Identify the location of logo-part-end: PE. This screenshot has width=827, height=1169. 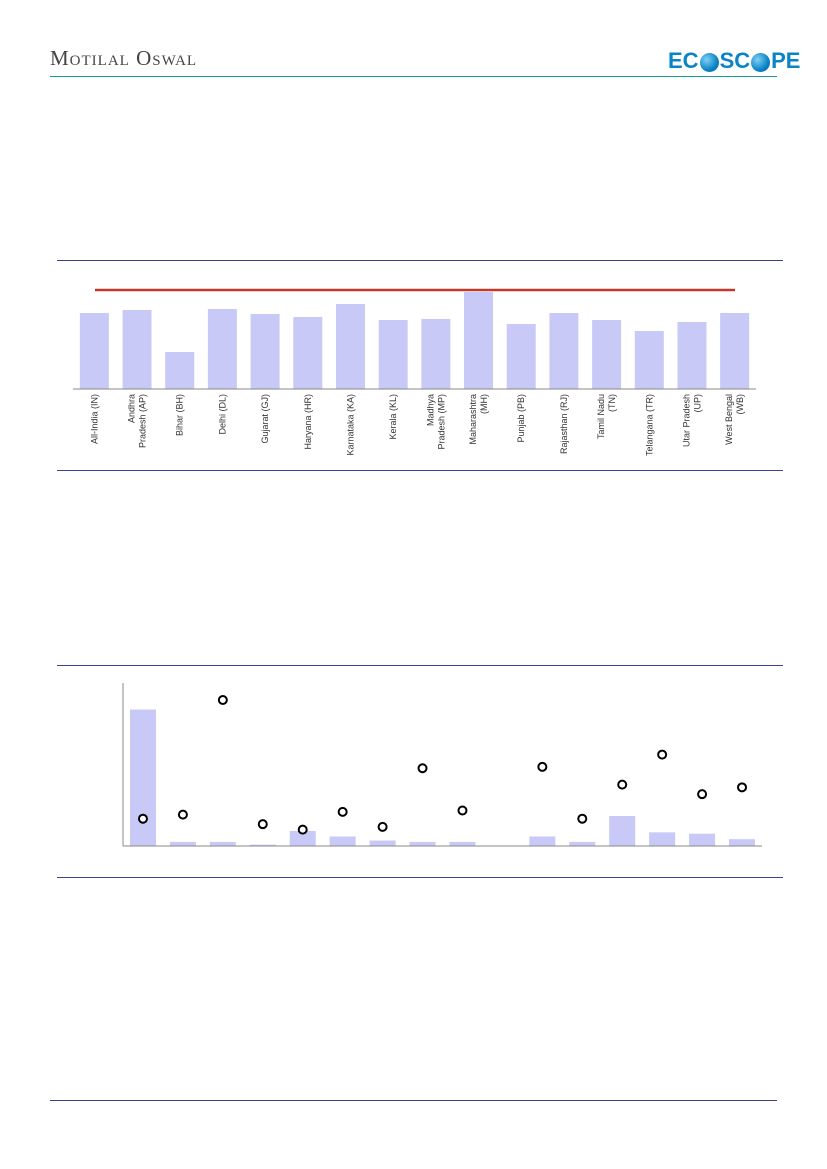
(786, 60).